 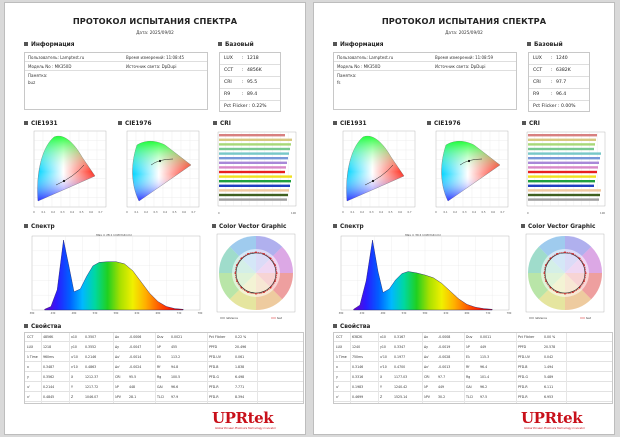 I want to click on property-value: 6.498, so click(x=240, y=377).